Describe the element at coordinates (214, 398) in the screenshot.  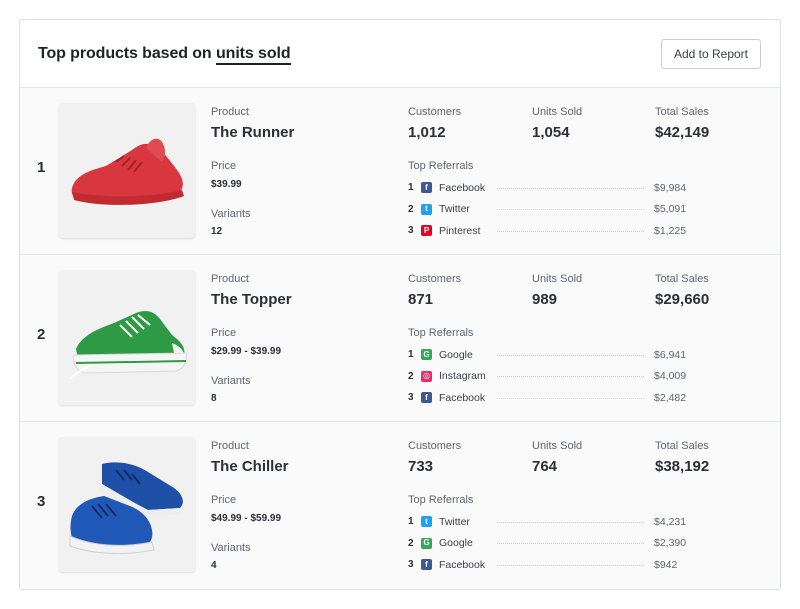
I see `variants-value: 8` at that location.